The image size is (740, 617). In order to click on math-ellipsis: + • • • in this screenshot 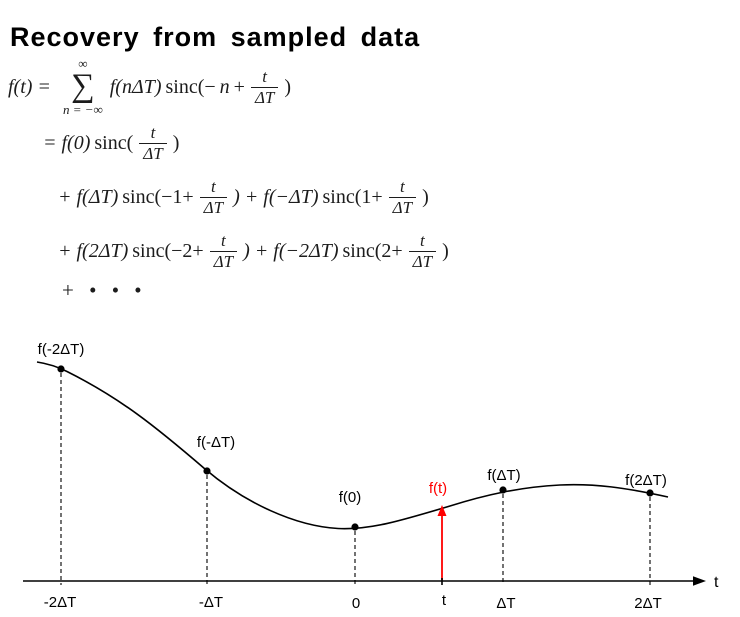, I will do `click(102, 289)`.